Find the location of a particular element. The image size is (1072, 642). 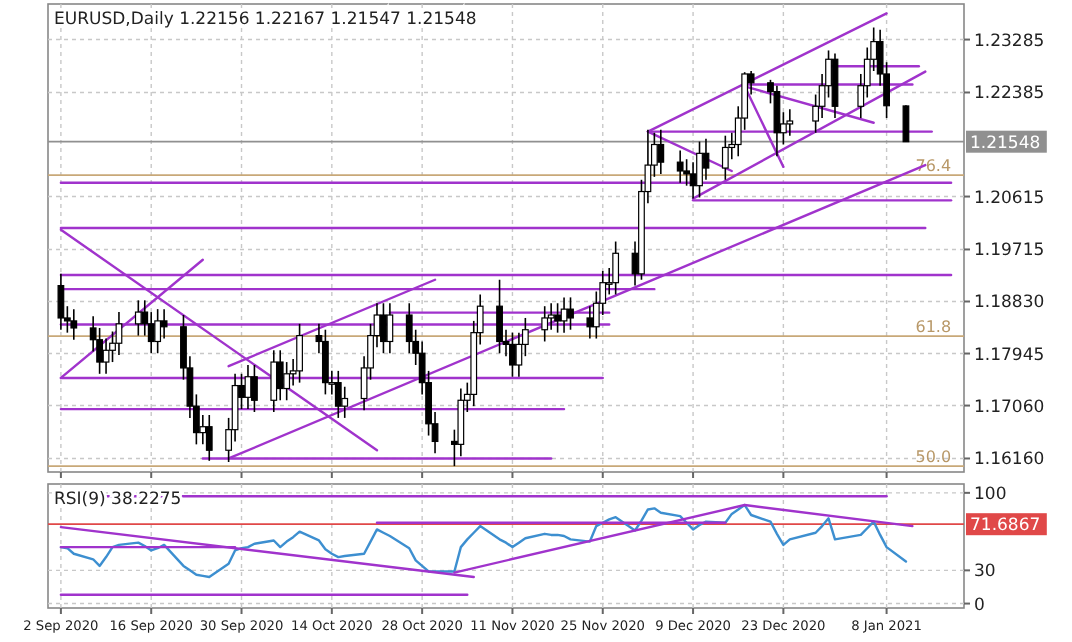

y-tick-label: 1.20615 is located at coordinates (1009, 198).